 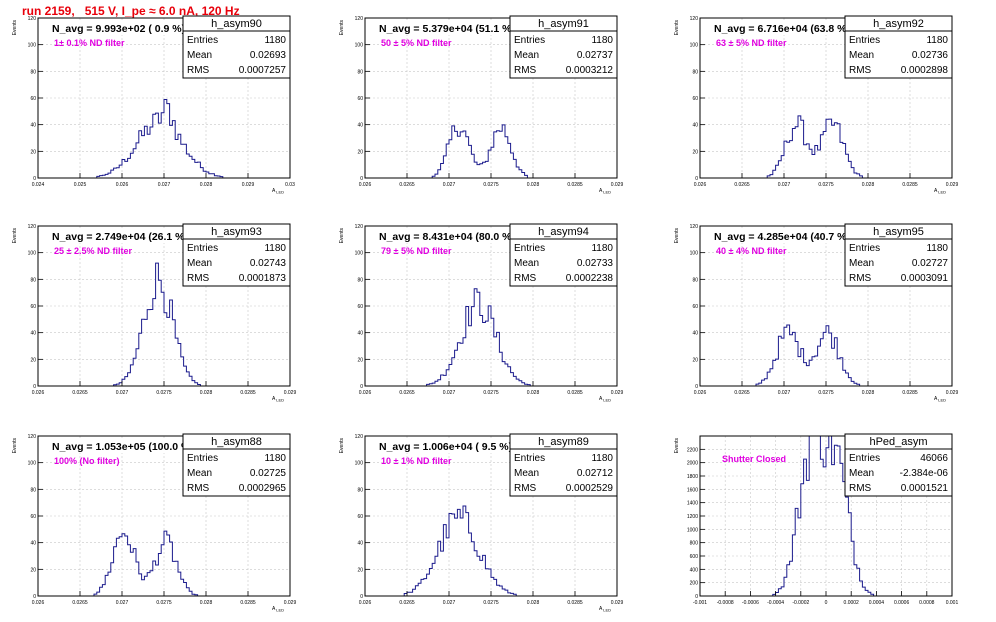 I want to click on x-axis-label-main: A, so click(x=274, y=191).